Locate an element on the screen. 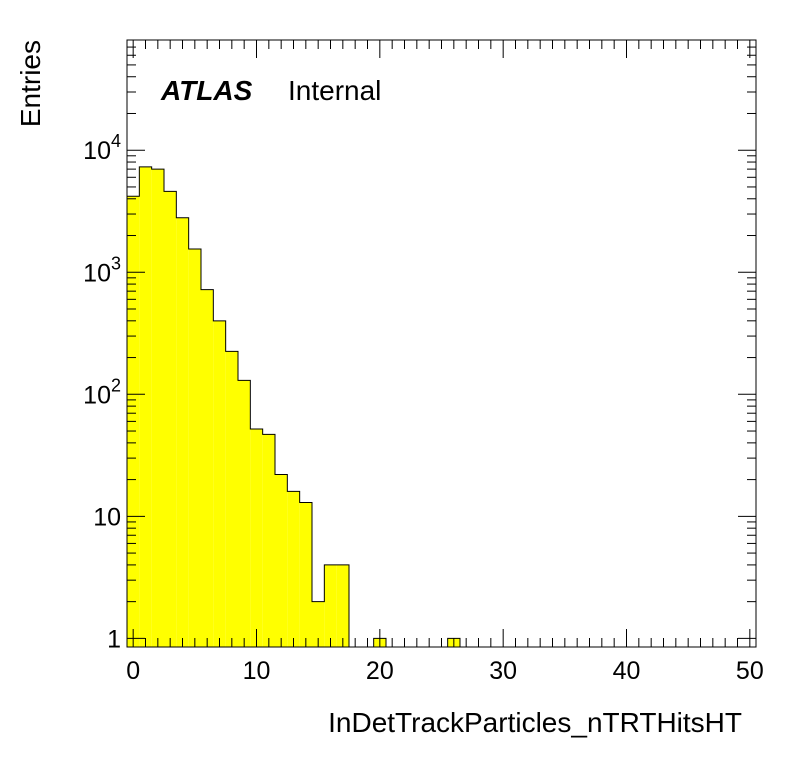 This screenshot has width=796, height=772. y-axis-title: Entries is located at coordinates (30, 83).